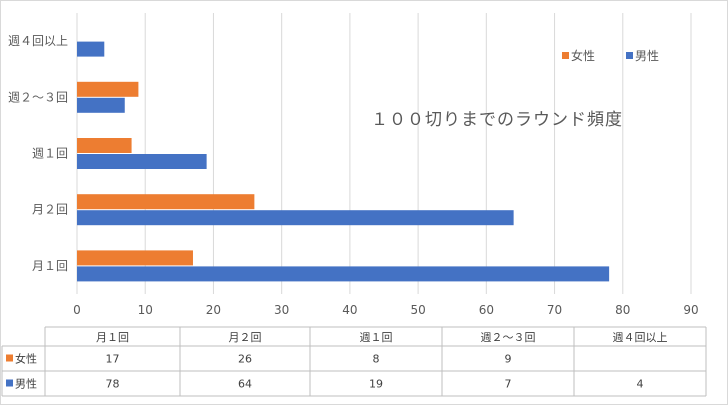  I want to click on table-cell: 78, so click(113, 384).